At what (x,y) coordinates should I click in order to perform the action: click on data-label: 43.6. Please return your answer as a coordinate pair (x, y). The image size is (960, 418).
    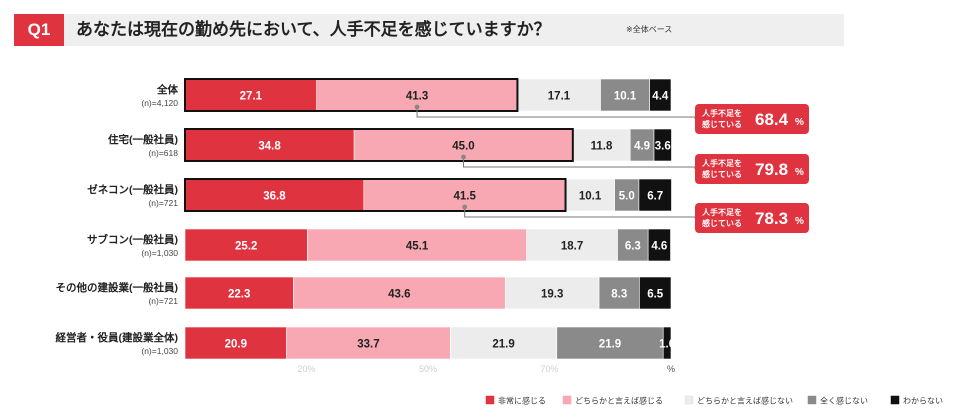
    Looking at the image, I should click on (399, 295).